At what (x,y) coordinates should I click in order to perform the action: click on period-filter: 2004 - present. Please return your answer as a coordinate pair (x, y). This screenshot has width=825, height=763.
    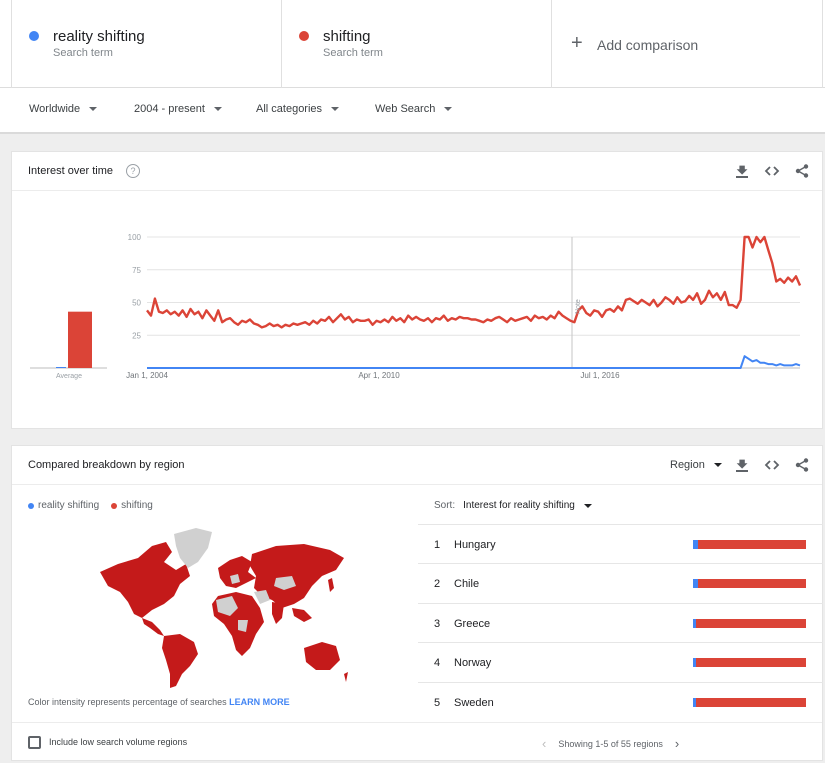
    Looking at the image, I should click on (178, 109).